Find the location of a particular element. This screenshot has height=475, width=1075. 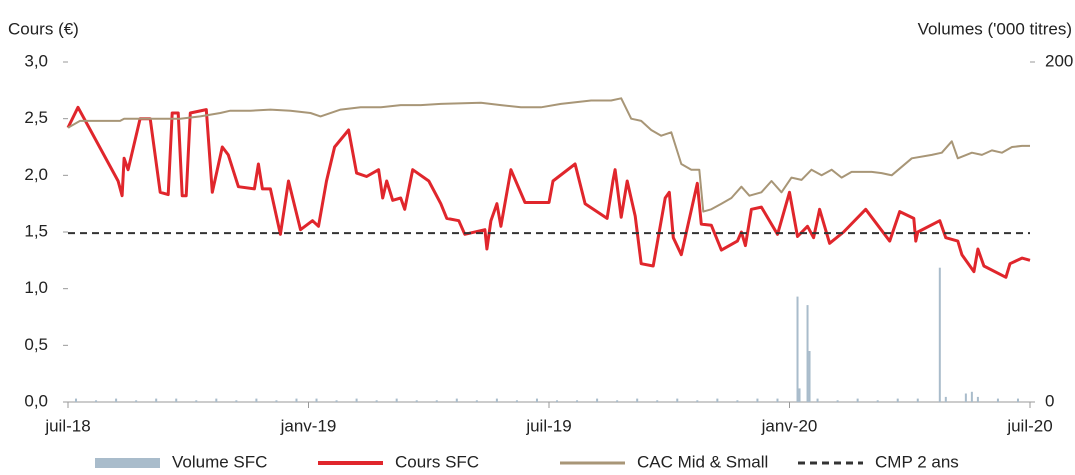

y-tick-label: 0,5 is located at coordinates (36, 344).